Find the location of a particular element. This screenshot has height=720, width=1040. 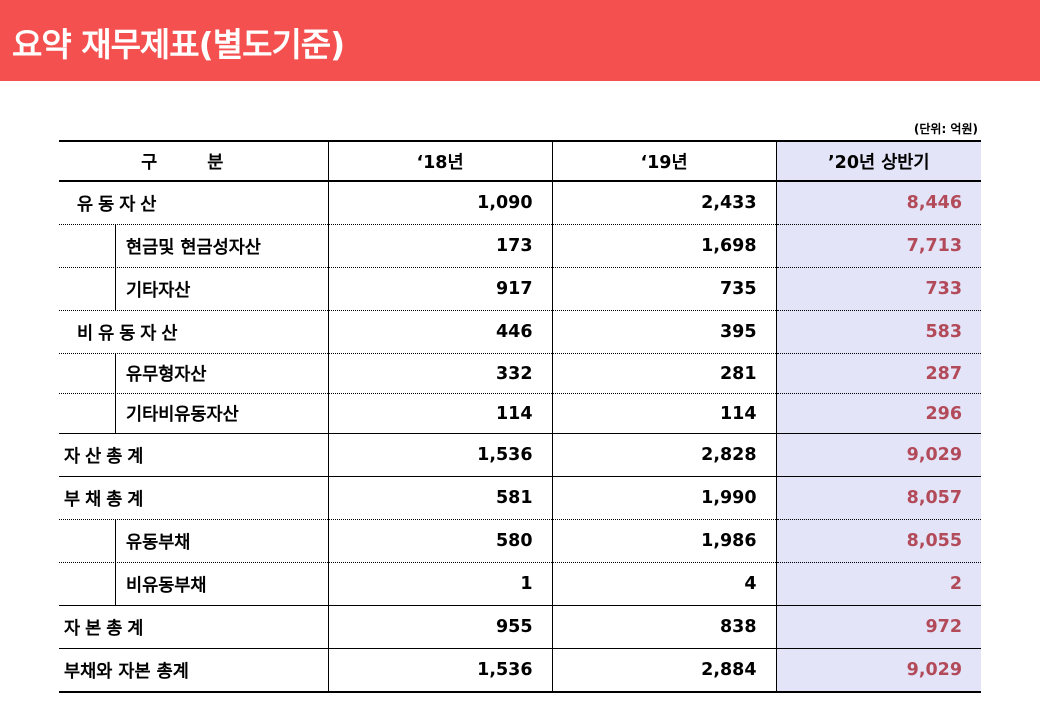

row-label: 자산총계 is located at coordinates (194, 455).